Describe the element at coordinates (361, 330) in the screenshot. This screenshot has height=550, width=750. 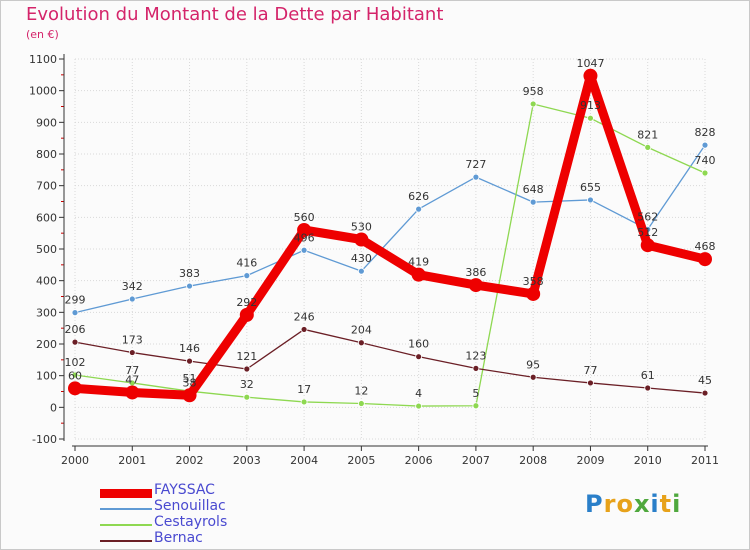
I see `data-label: 204` at that location.